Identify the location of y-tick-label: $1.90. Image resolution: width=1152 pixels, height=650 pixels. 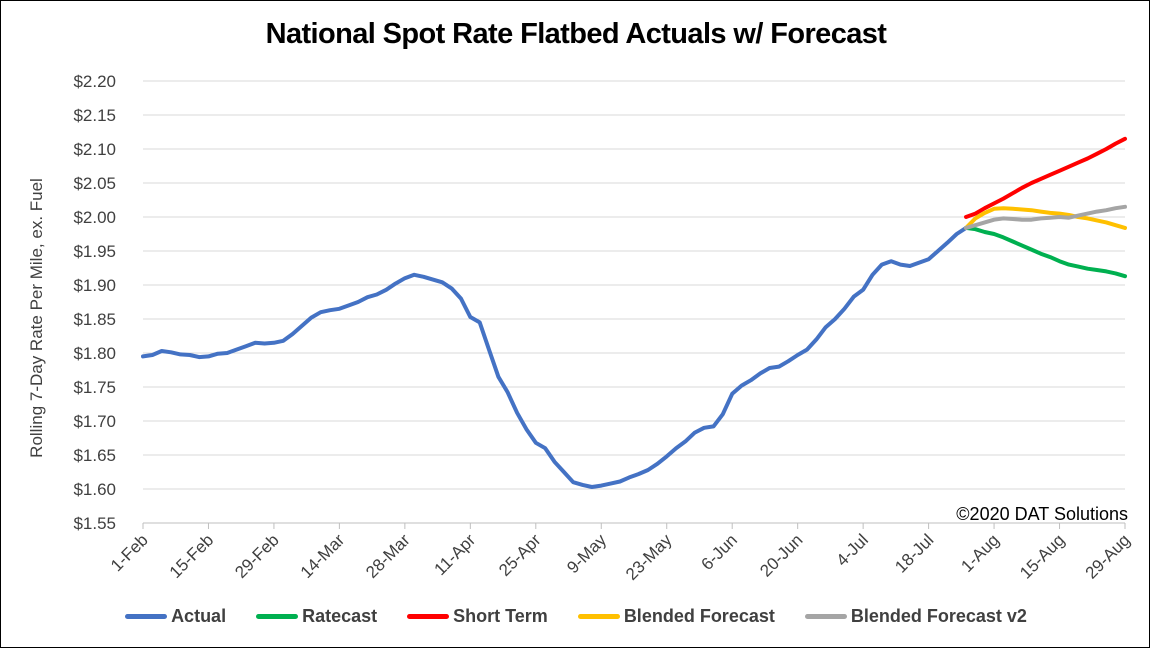
(94, 285).